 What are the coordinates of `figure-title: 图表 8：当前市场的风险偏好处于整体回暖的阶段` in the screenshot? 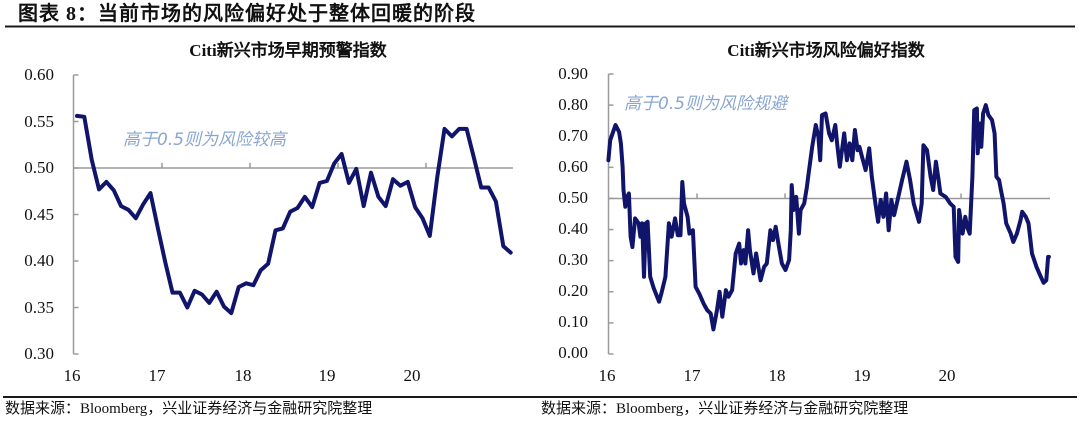 It's located at (247, 14).